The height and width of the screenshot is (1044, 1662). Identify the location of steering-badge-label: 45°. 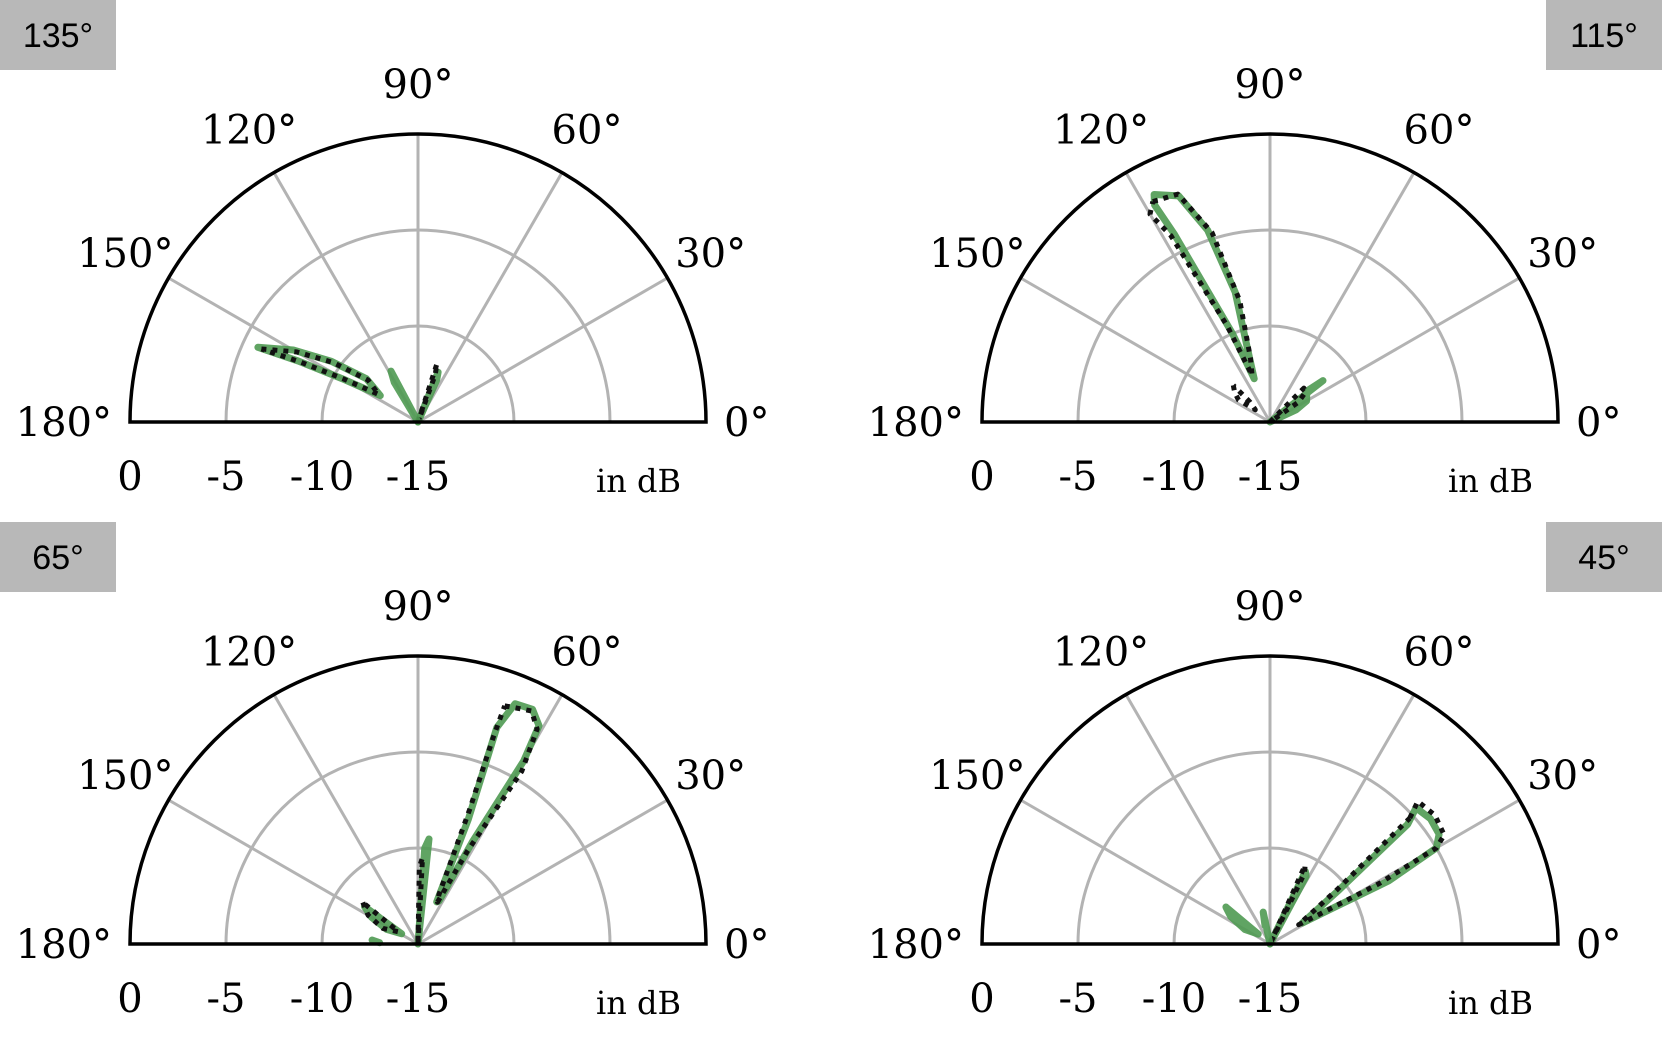
(1603, 558).